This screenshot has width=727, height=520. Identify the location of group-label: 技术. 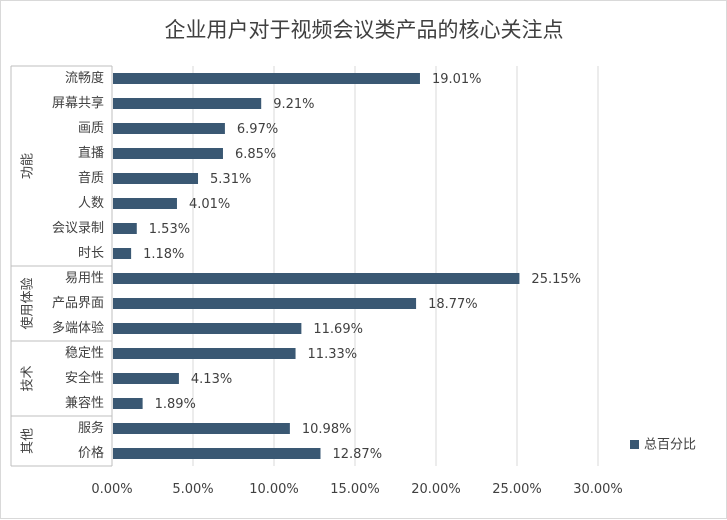
(28, 378).